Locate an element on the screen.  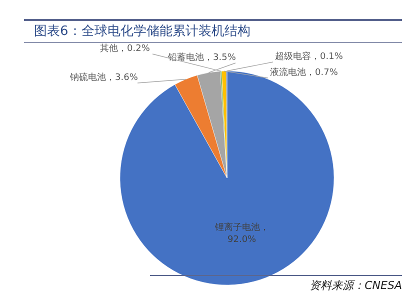
slice-label: 锂离子电池，92.0% is located at coordinates (241, 233).